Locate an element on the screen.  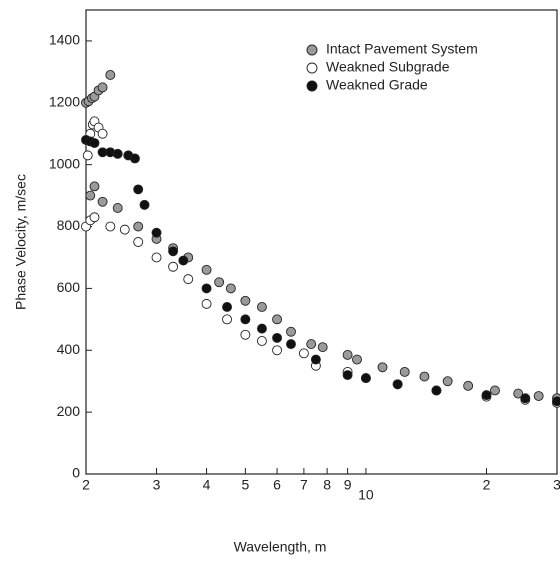
x-axis-label: Wavelength, m is located at coordinates (280, 547).